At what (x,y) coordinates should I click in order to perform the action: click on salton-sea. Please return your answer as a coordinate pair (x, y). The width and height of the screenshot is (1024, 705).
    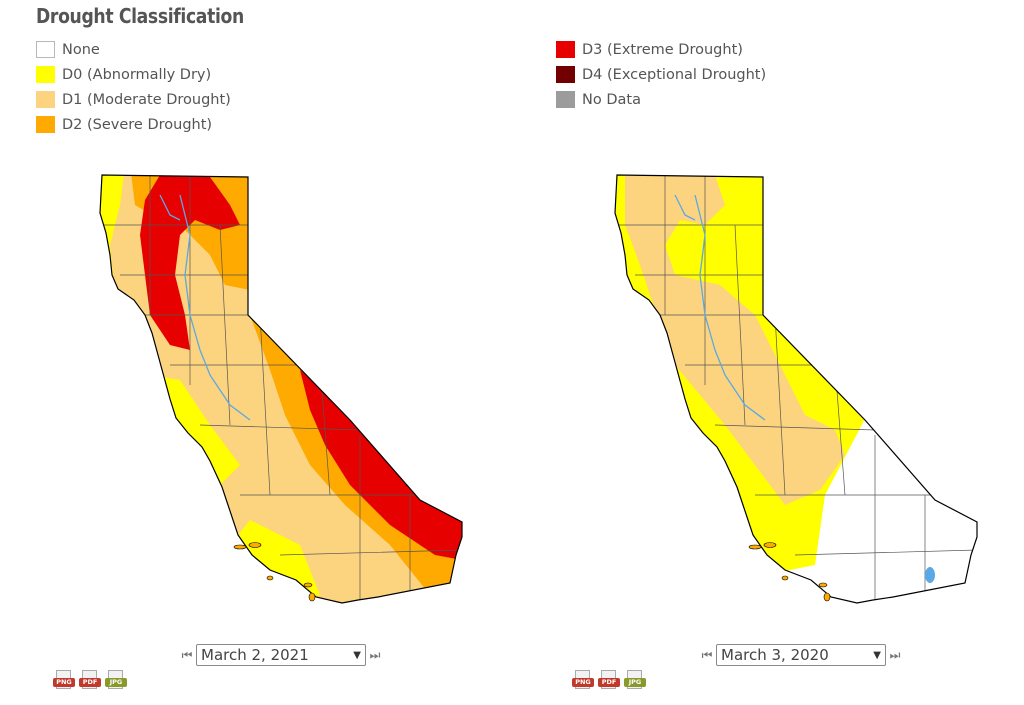
    Looking at the image, I should click on (930, 575).